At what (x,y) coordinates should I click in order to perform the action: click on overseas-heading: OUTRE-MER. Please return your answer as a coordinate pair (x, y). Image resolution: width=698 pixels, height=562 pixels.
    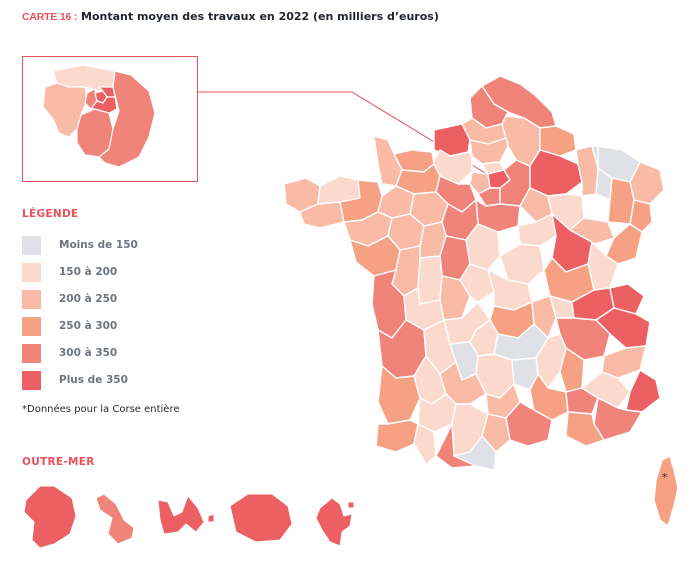
    Looking at the image, I should click on (58, 462).